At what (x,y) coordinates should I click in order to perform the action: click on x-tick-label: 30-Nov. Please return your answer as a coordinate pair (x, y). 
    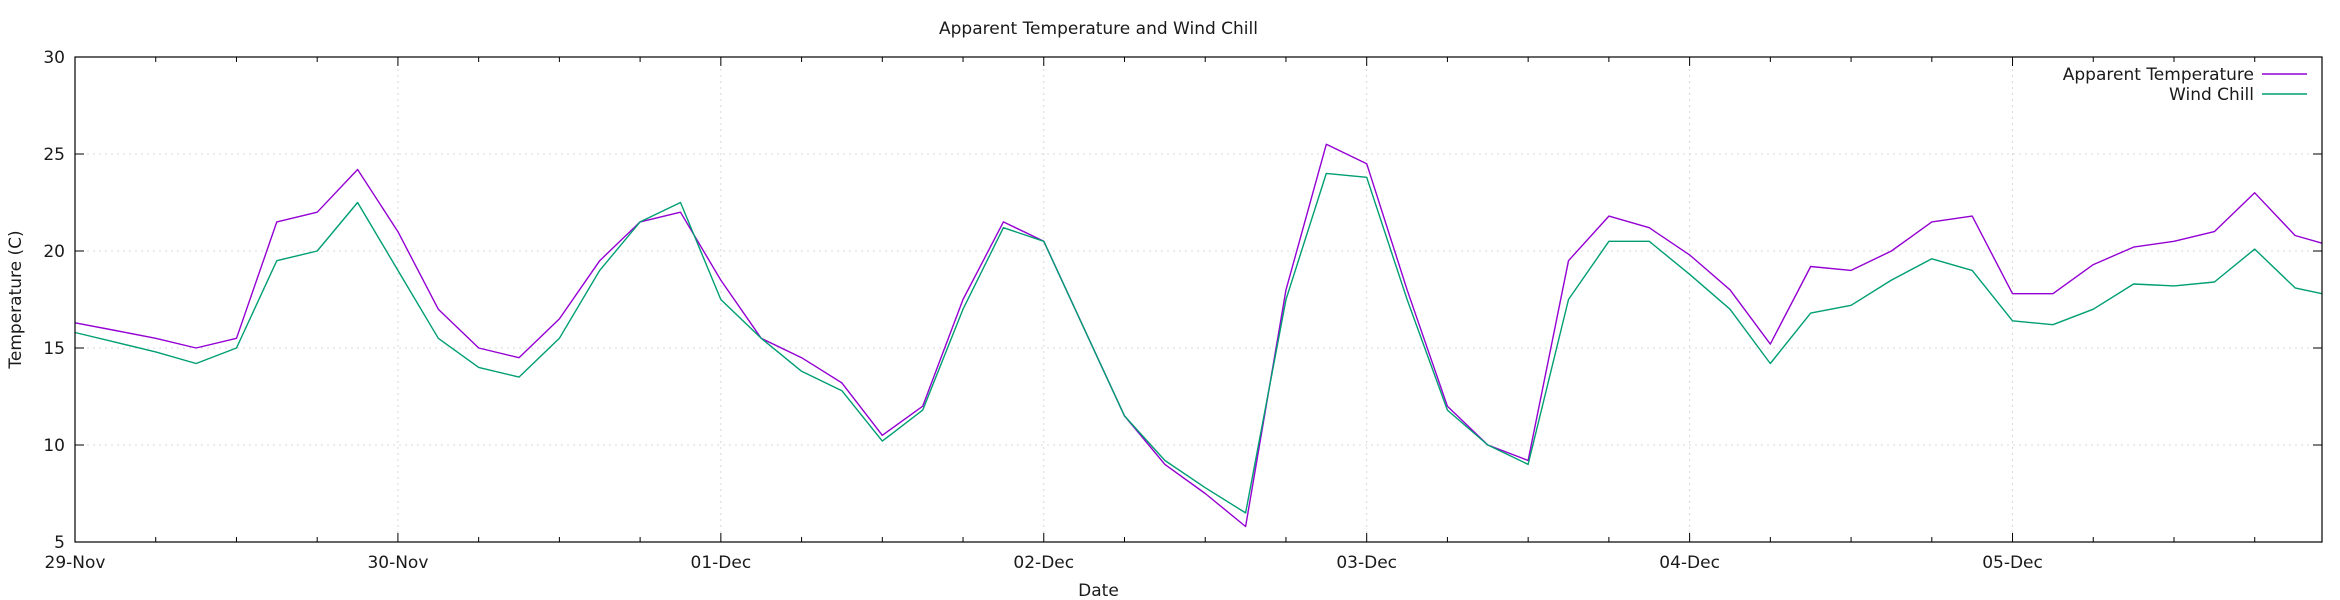
    Looking at the image, I should click on (397, 563).